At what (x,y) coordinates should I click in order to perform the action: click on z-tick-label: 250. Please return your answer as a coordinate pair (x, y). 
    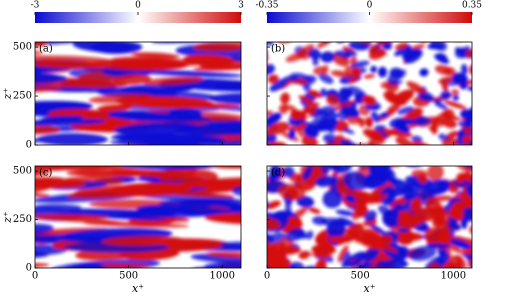
    Looking at the image, I should click on (22, 219).